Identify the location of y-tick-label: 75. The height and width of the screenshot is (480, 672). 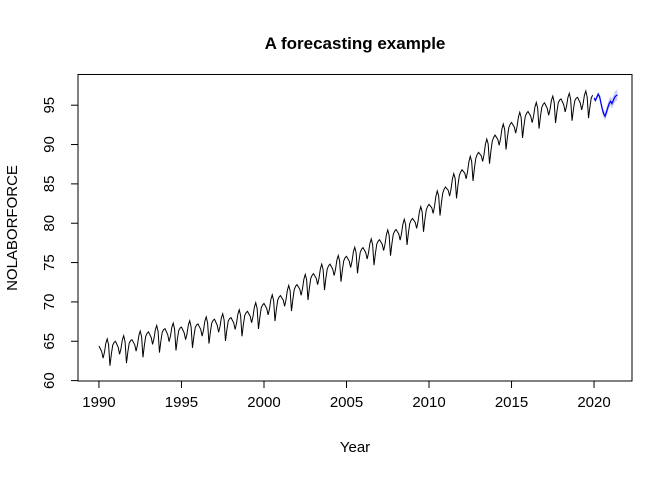
(49, 262).